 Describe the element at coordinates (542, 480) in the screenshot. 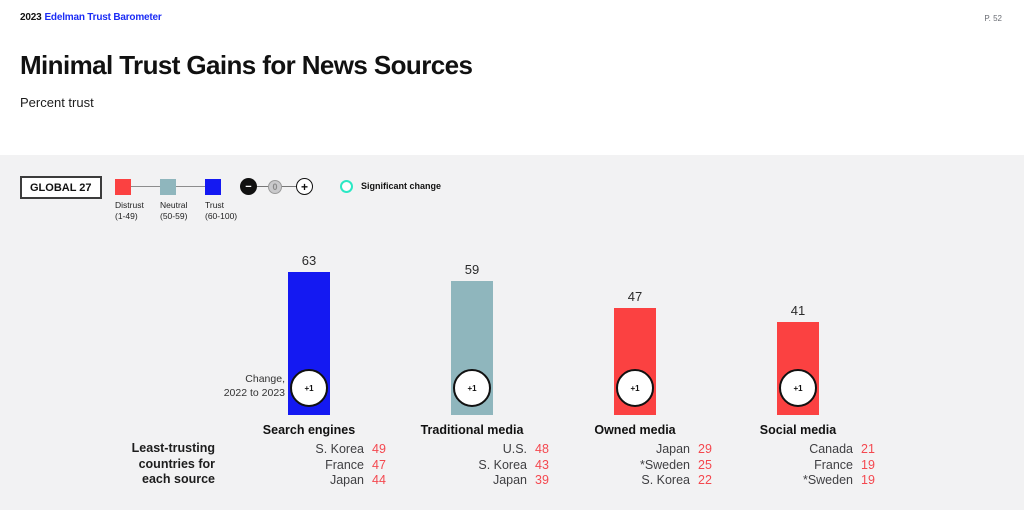

I see `country-value: 39` at that location.